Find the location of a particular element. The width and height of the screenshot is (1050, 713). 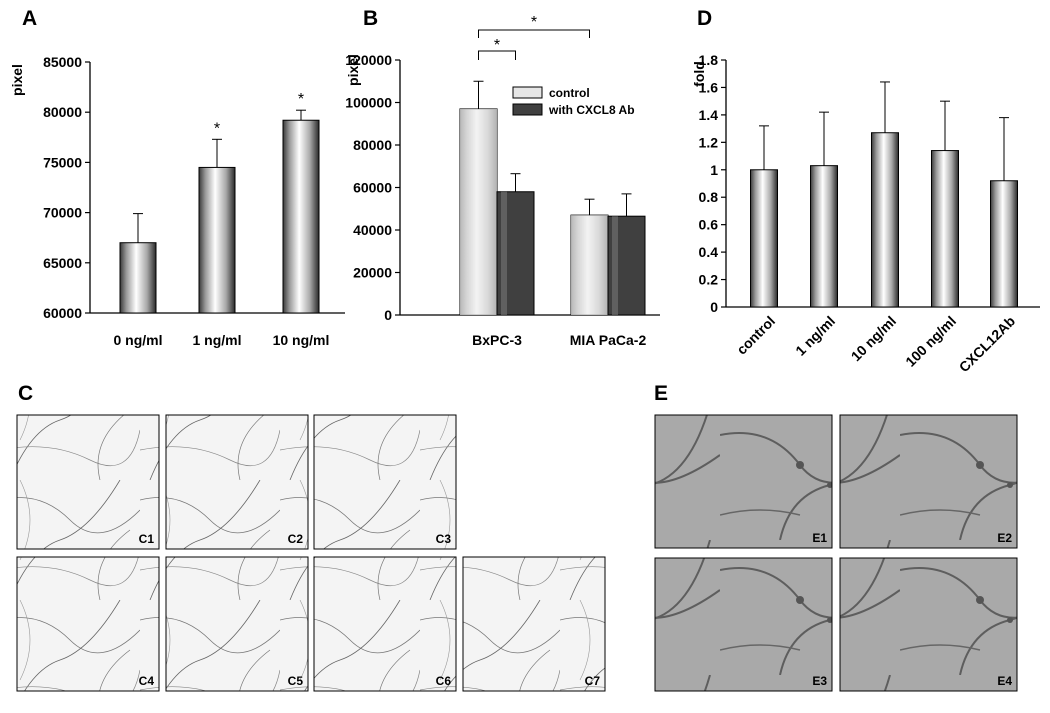

chart-b-ytick-label: 120000 is located at coordinates (368, 60).